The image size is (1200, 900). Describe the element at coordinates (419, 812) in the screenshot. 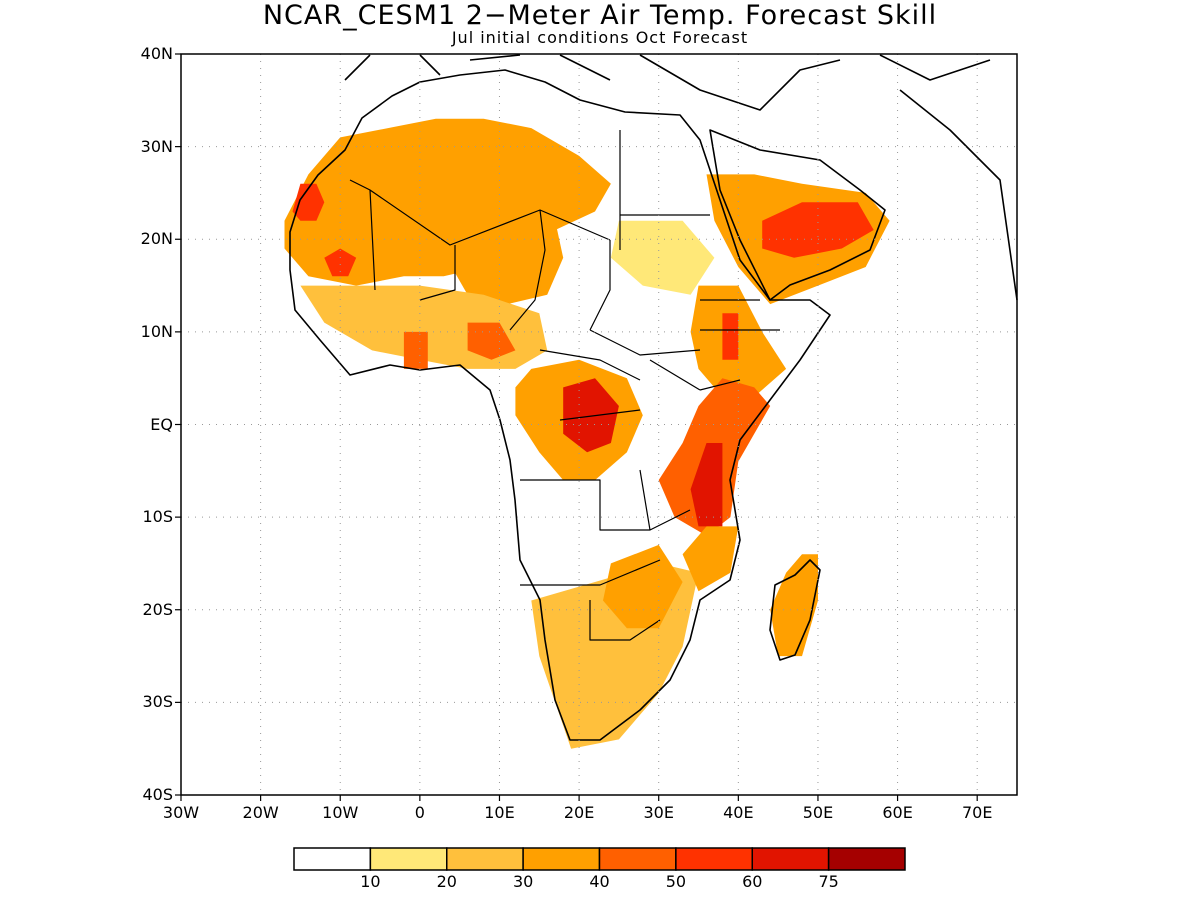

I see `lon-label: 0` at that location.